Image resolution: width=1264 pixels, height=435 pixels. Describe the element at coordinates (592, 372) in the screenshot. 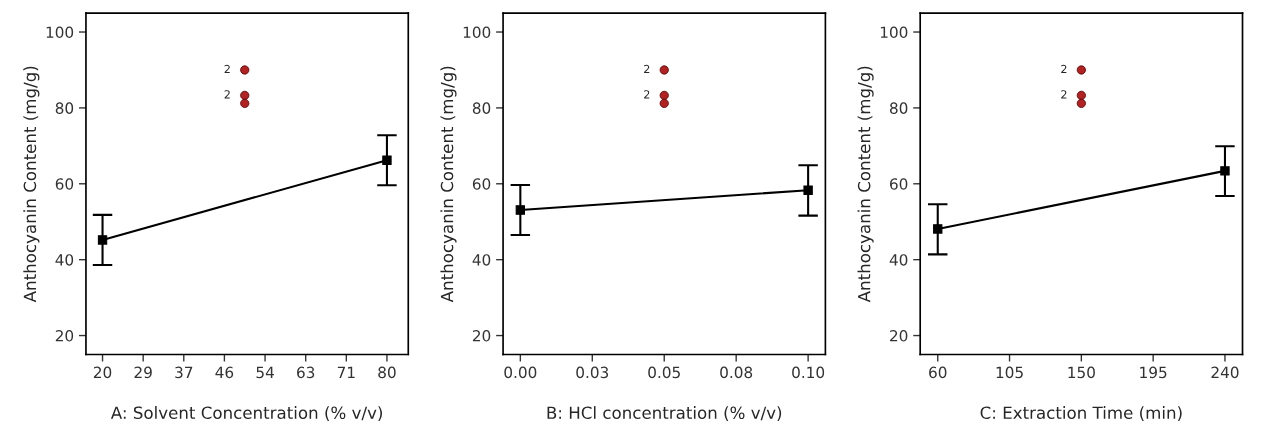

I see `x-tick-label: 0.03` at that location.